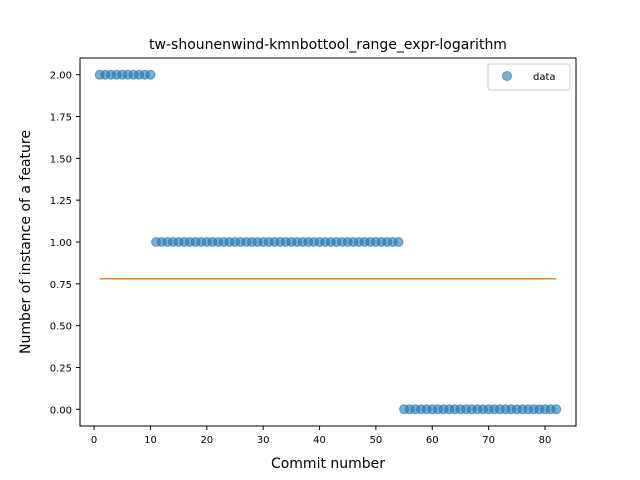  Describe the element at coordinates (61, 368) in the screenshot. I see `y-tick-label: 0.25` at that location.